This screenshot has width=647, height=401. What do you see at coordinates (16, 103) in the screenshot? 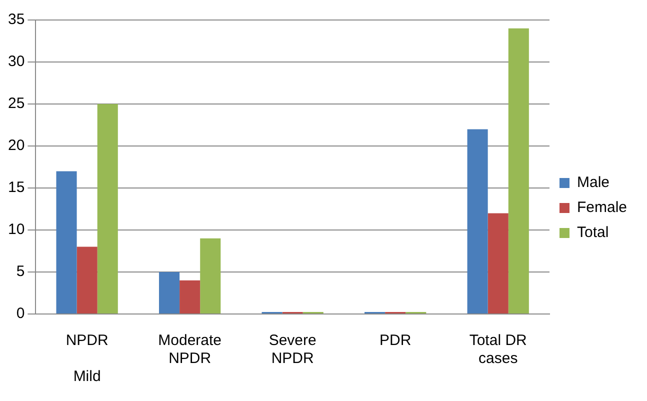
I see `y-tick-label: 25` at bounding box center [16, 103].